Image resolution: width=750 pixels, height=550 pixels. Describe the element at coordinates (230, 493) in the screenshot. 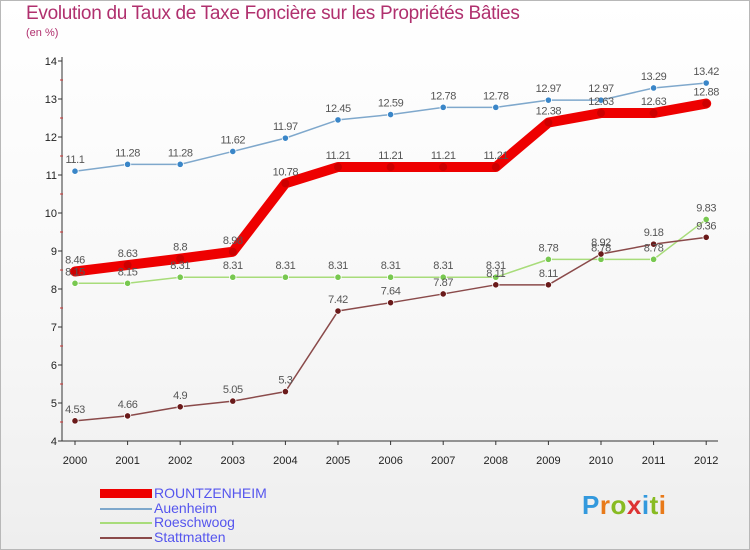

I see `legend-item-rountzenheim: ROUNTZENHEIM` at that location.